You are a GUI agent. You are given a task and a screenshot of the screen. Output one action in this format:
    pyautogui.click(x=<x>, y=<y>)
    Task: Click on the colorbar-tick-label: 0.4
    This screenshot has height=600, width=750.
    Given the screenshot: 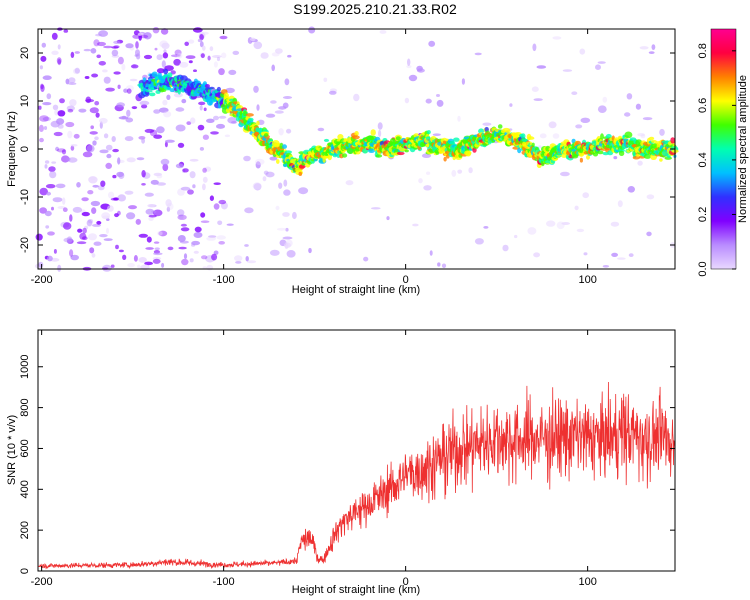 What is the action you would take?
    pyautogui.click(x=703, y=159)
    